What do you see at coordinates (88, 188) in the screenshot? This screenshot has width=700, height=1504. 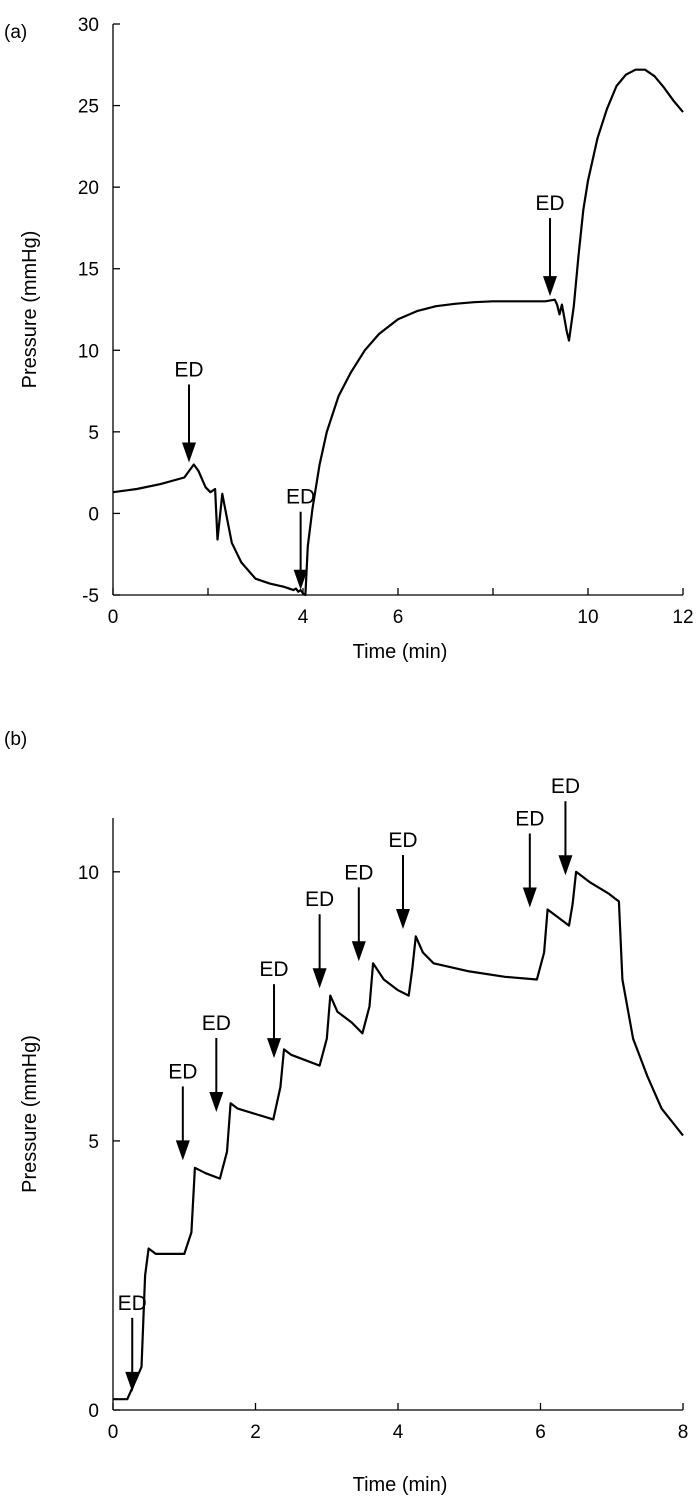 I see `y-tick-label: 20` at bounding box center [88, 188].